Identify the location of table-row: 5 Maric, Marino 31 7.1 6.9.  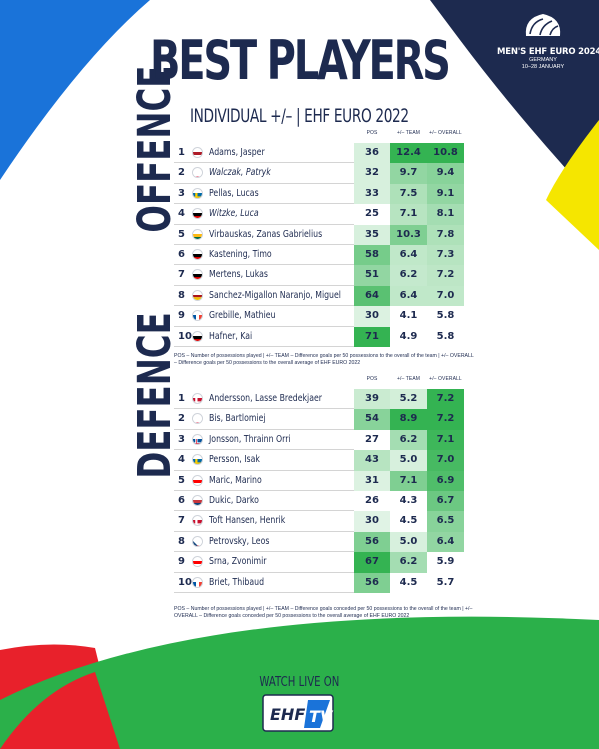
(319, 480).